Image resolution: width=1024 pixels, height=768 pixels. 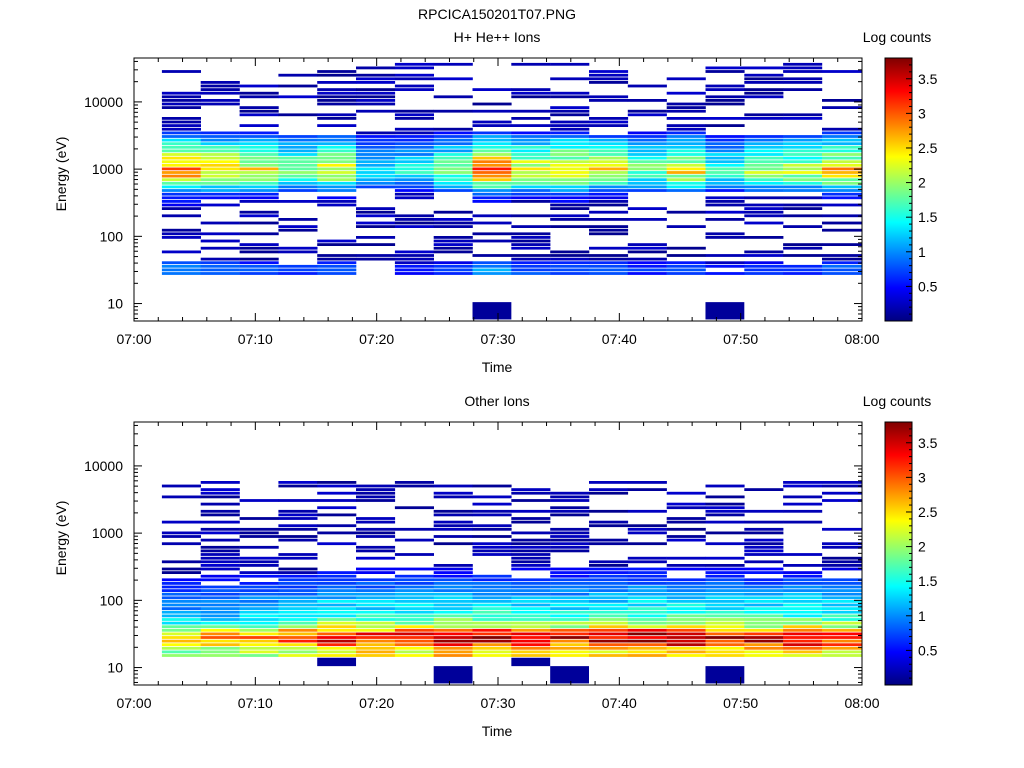 What do you see at coordinates (928, 286) in the screenshot?
I see `colorbar-tick-label: 0.5` at bounding box center [928, 286].